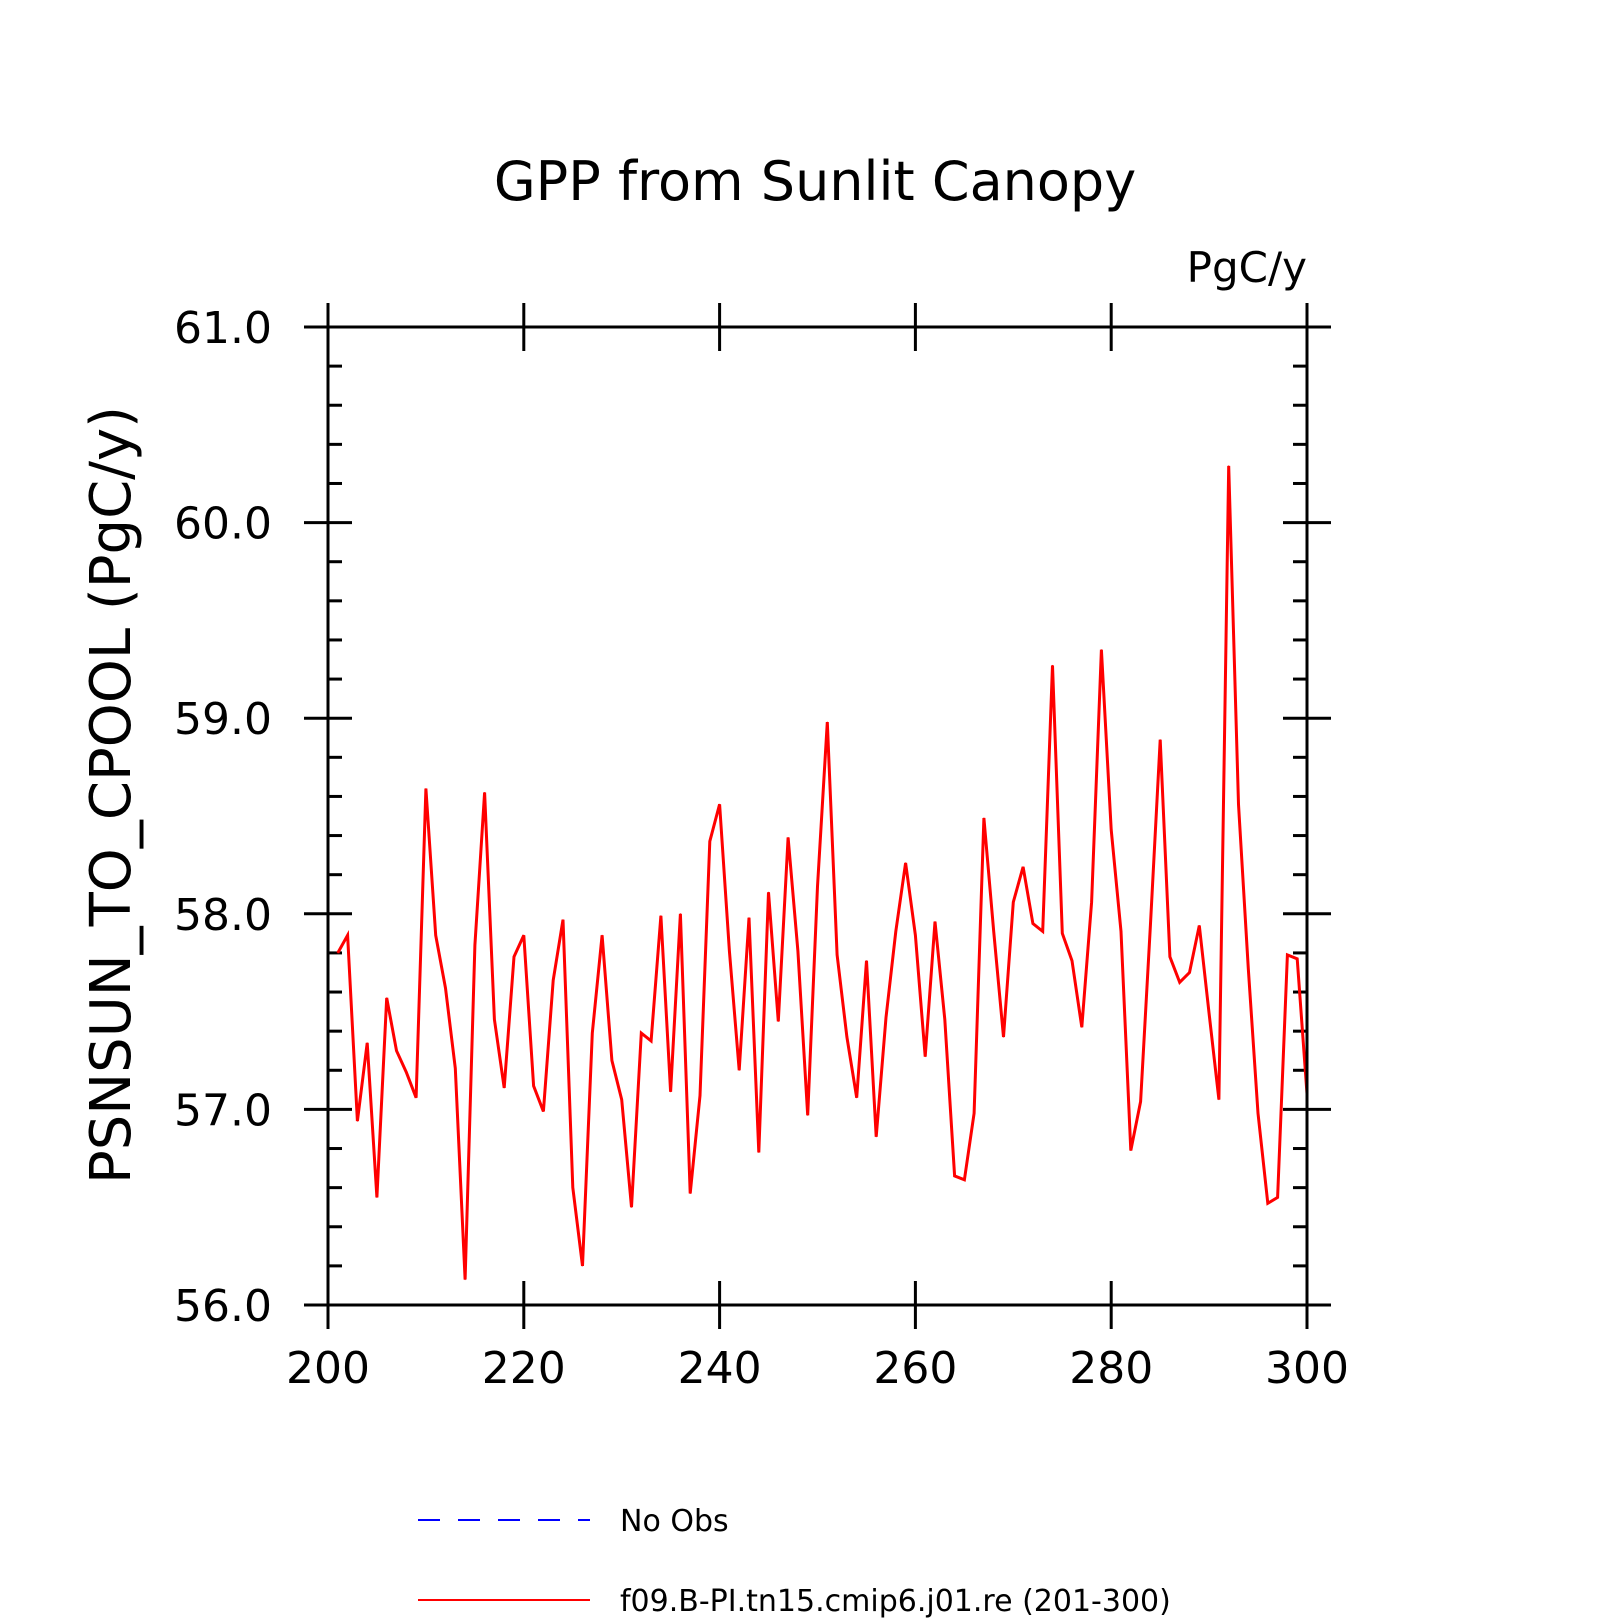 The image size is (1620, 1620). What do you see at coordinates (223, 1306) in the screenshot?
I see `y-tick-label: 56.0` at bounding box center [223, 1306].